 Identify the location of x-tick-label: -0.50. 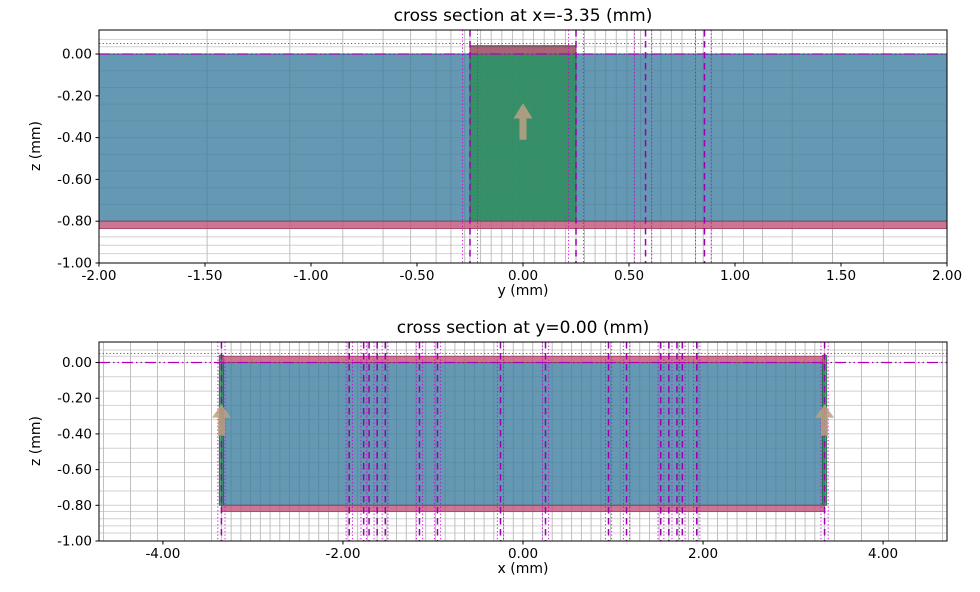
(417, 276).